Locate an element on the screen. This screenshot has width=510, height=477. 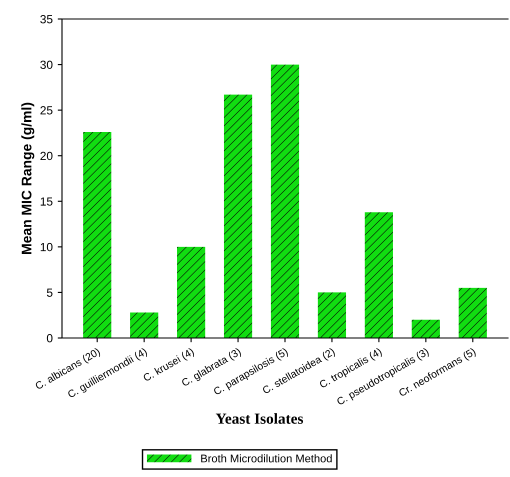
y-tick-label: 20 is located at coordinates (46, 156).